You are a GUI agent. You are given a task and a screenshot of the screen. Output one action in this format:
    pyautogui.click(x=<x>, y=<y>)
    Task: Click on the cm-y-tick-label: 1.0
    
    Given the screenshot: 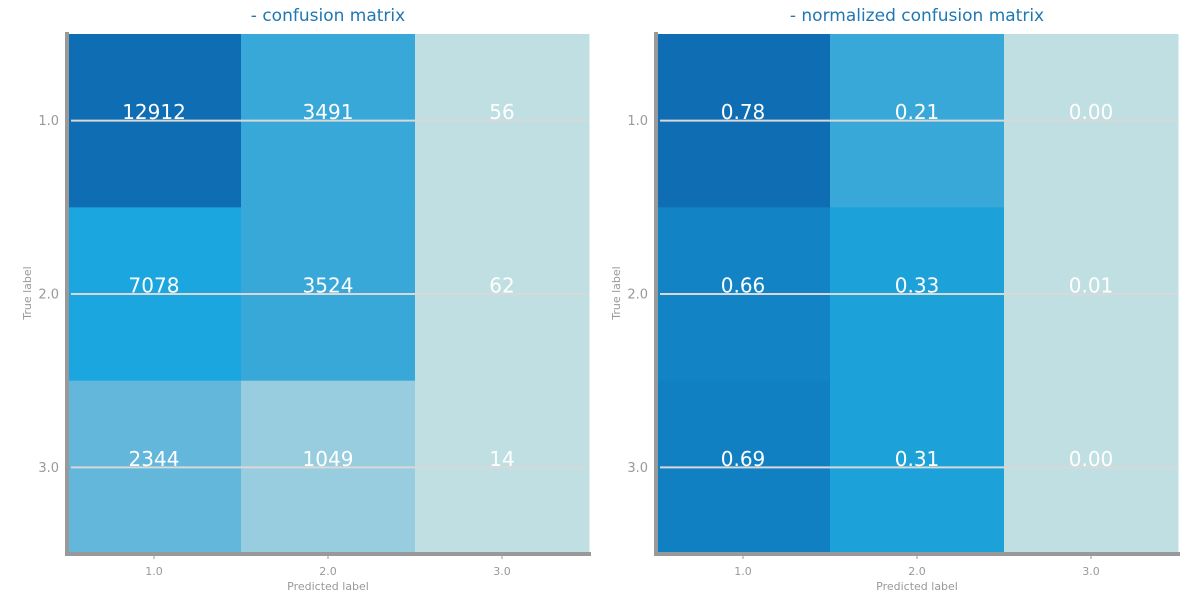 What is the action you would take?
    pyautogui.click(x=48, y=121)
    